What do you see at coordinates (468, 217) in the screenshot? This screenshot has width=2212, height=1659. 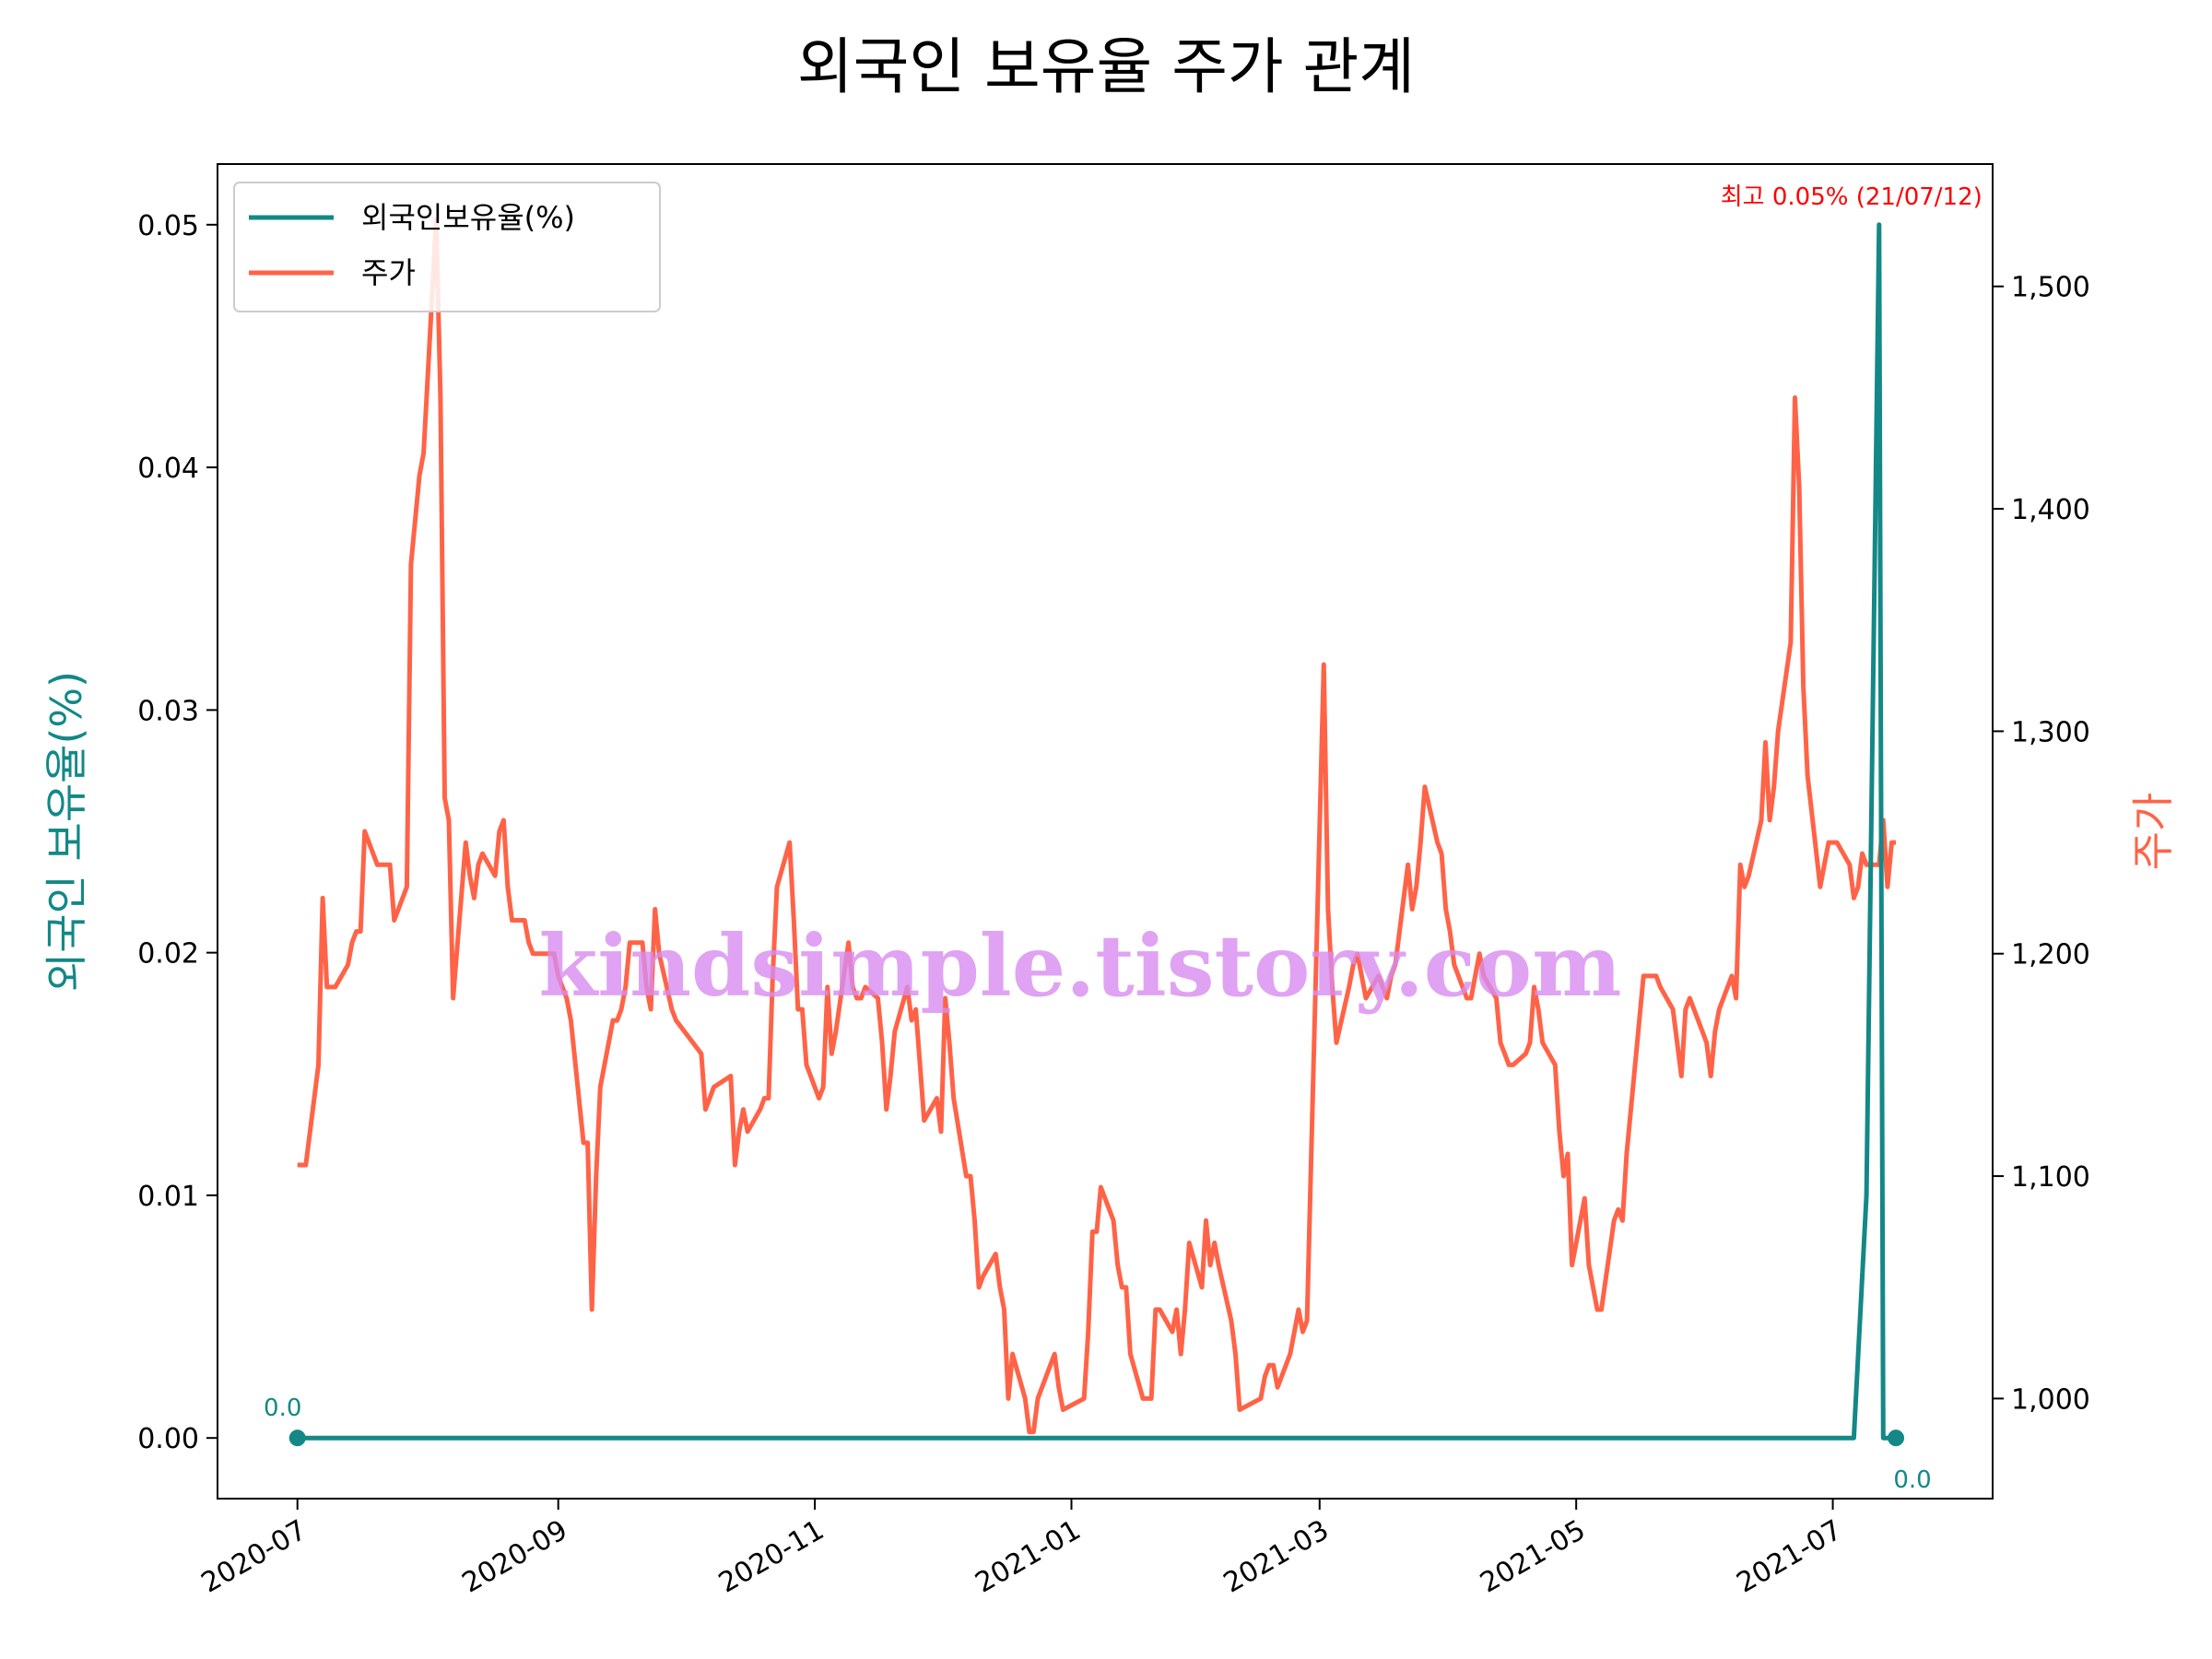 I see `legend-label-holding: 외국인보유율(%)` at bounding box center [468, 217].